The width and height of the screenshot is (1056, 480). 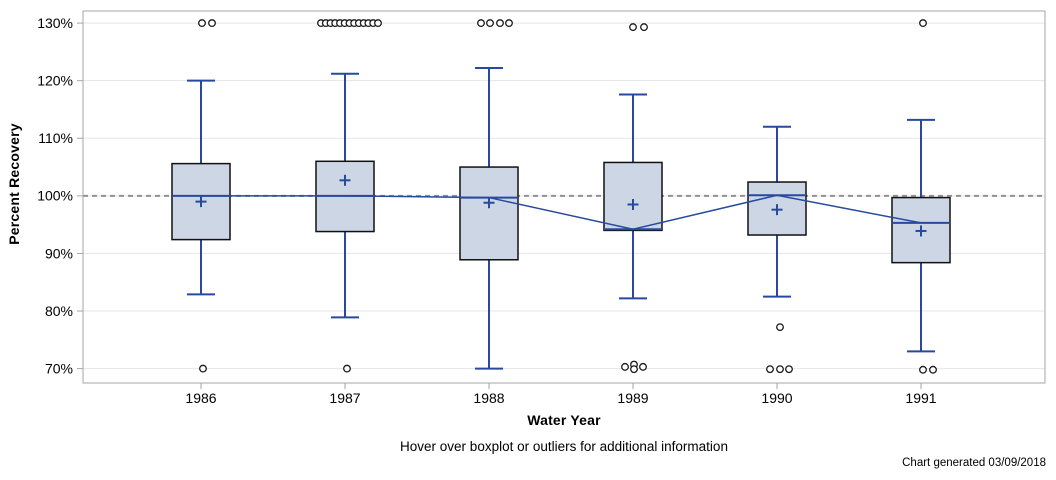 I want to click on x-tick-label: 1990, so click(x=776, y=398).